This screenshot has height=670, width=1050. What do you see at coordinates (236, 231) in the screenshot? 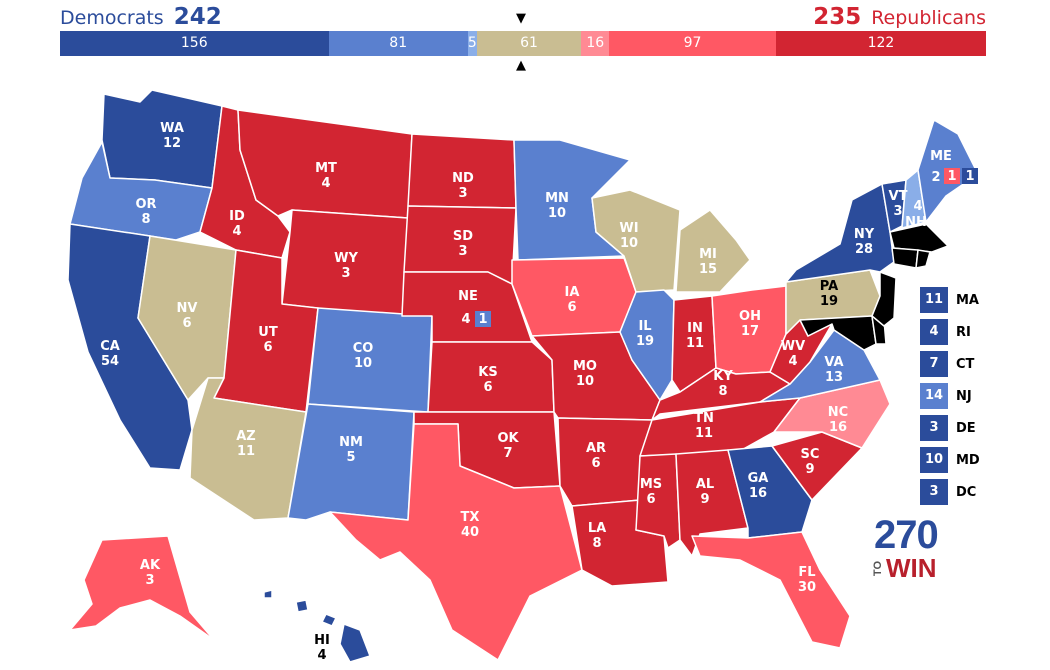
I see `label-ID-ev: 4` at bounding box center [236, 231].